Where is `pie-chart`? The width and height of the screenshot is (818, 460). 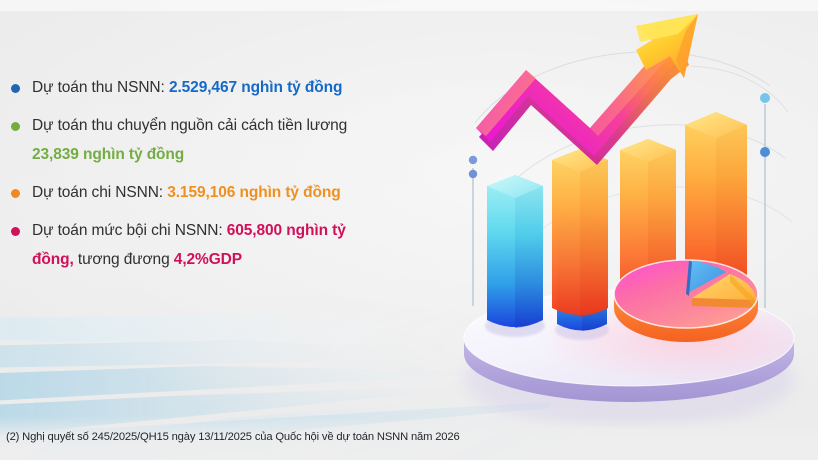 pie-chart is located at coordinates (686, 300).